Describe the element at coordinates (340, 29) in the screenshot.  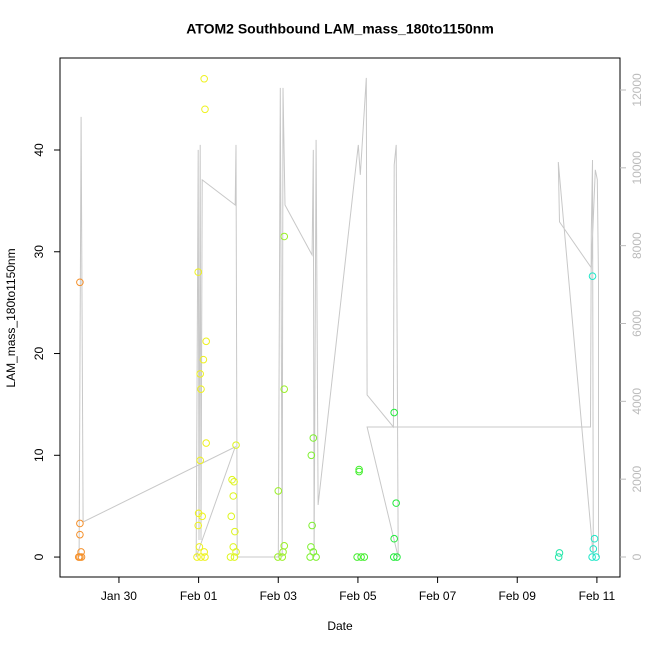
I see `chart-title: ATOM2 Southbound LAM_mass_180to1150nm` at that location.